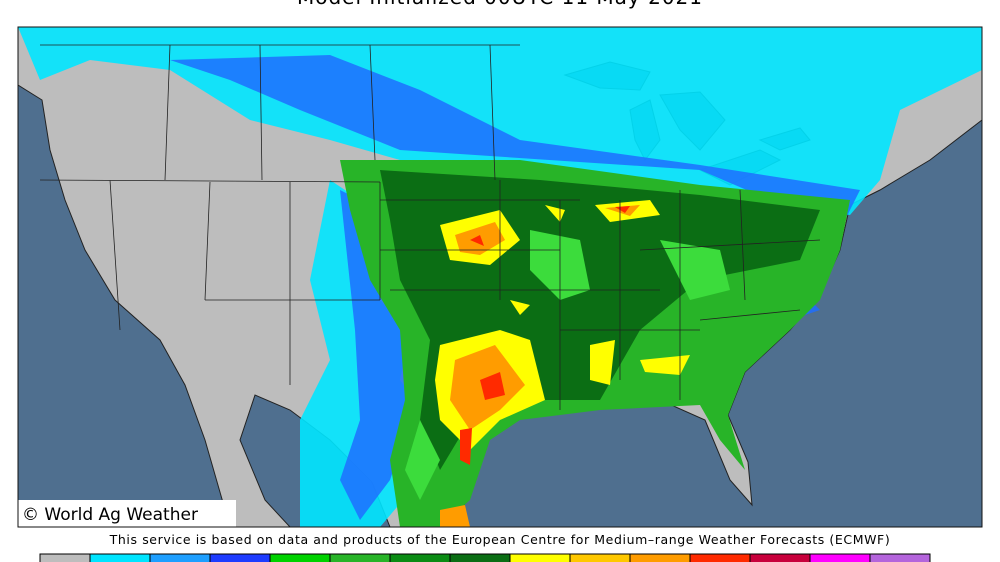 Image resolution: width=1000 pixels, height=562 pixels. Describe the element at coordinates (540, 366) in the screenshot. I see `precip-orange` at that location.